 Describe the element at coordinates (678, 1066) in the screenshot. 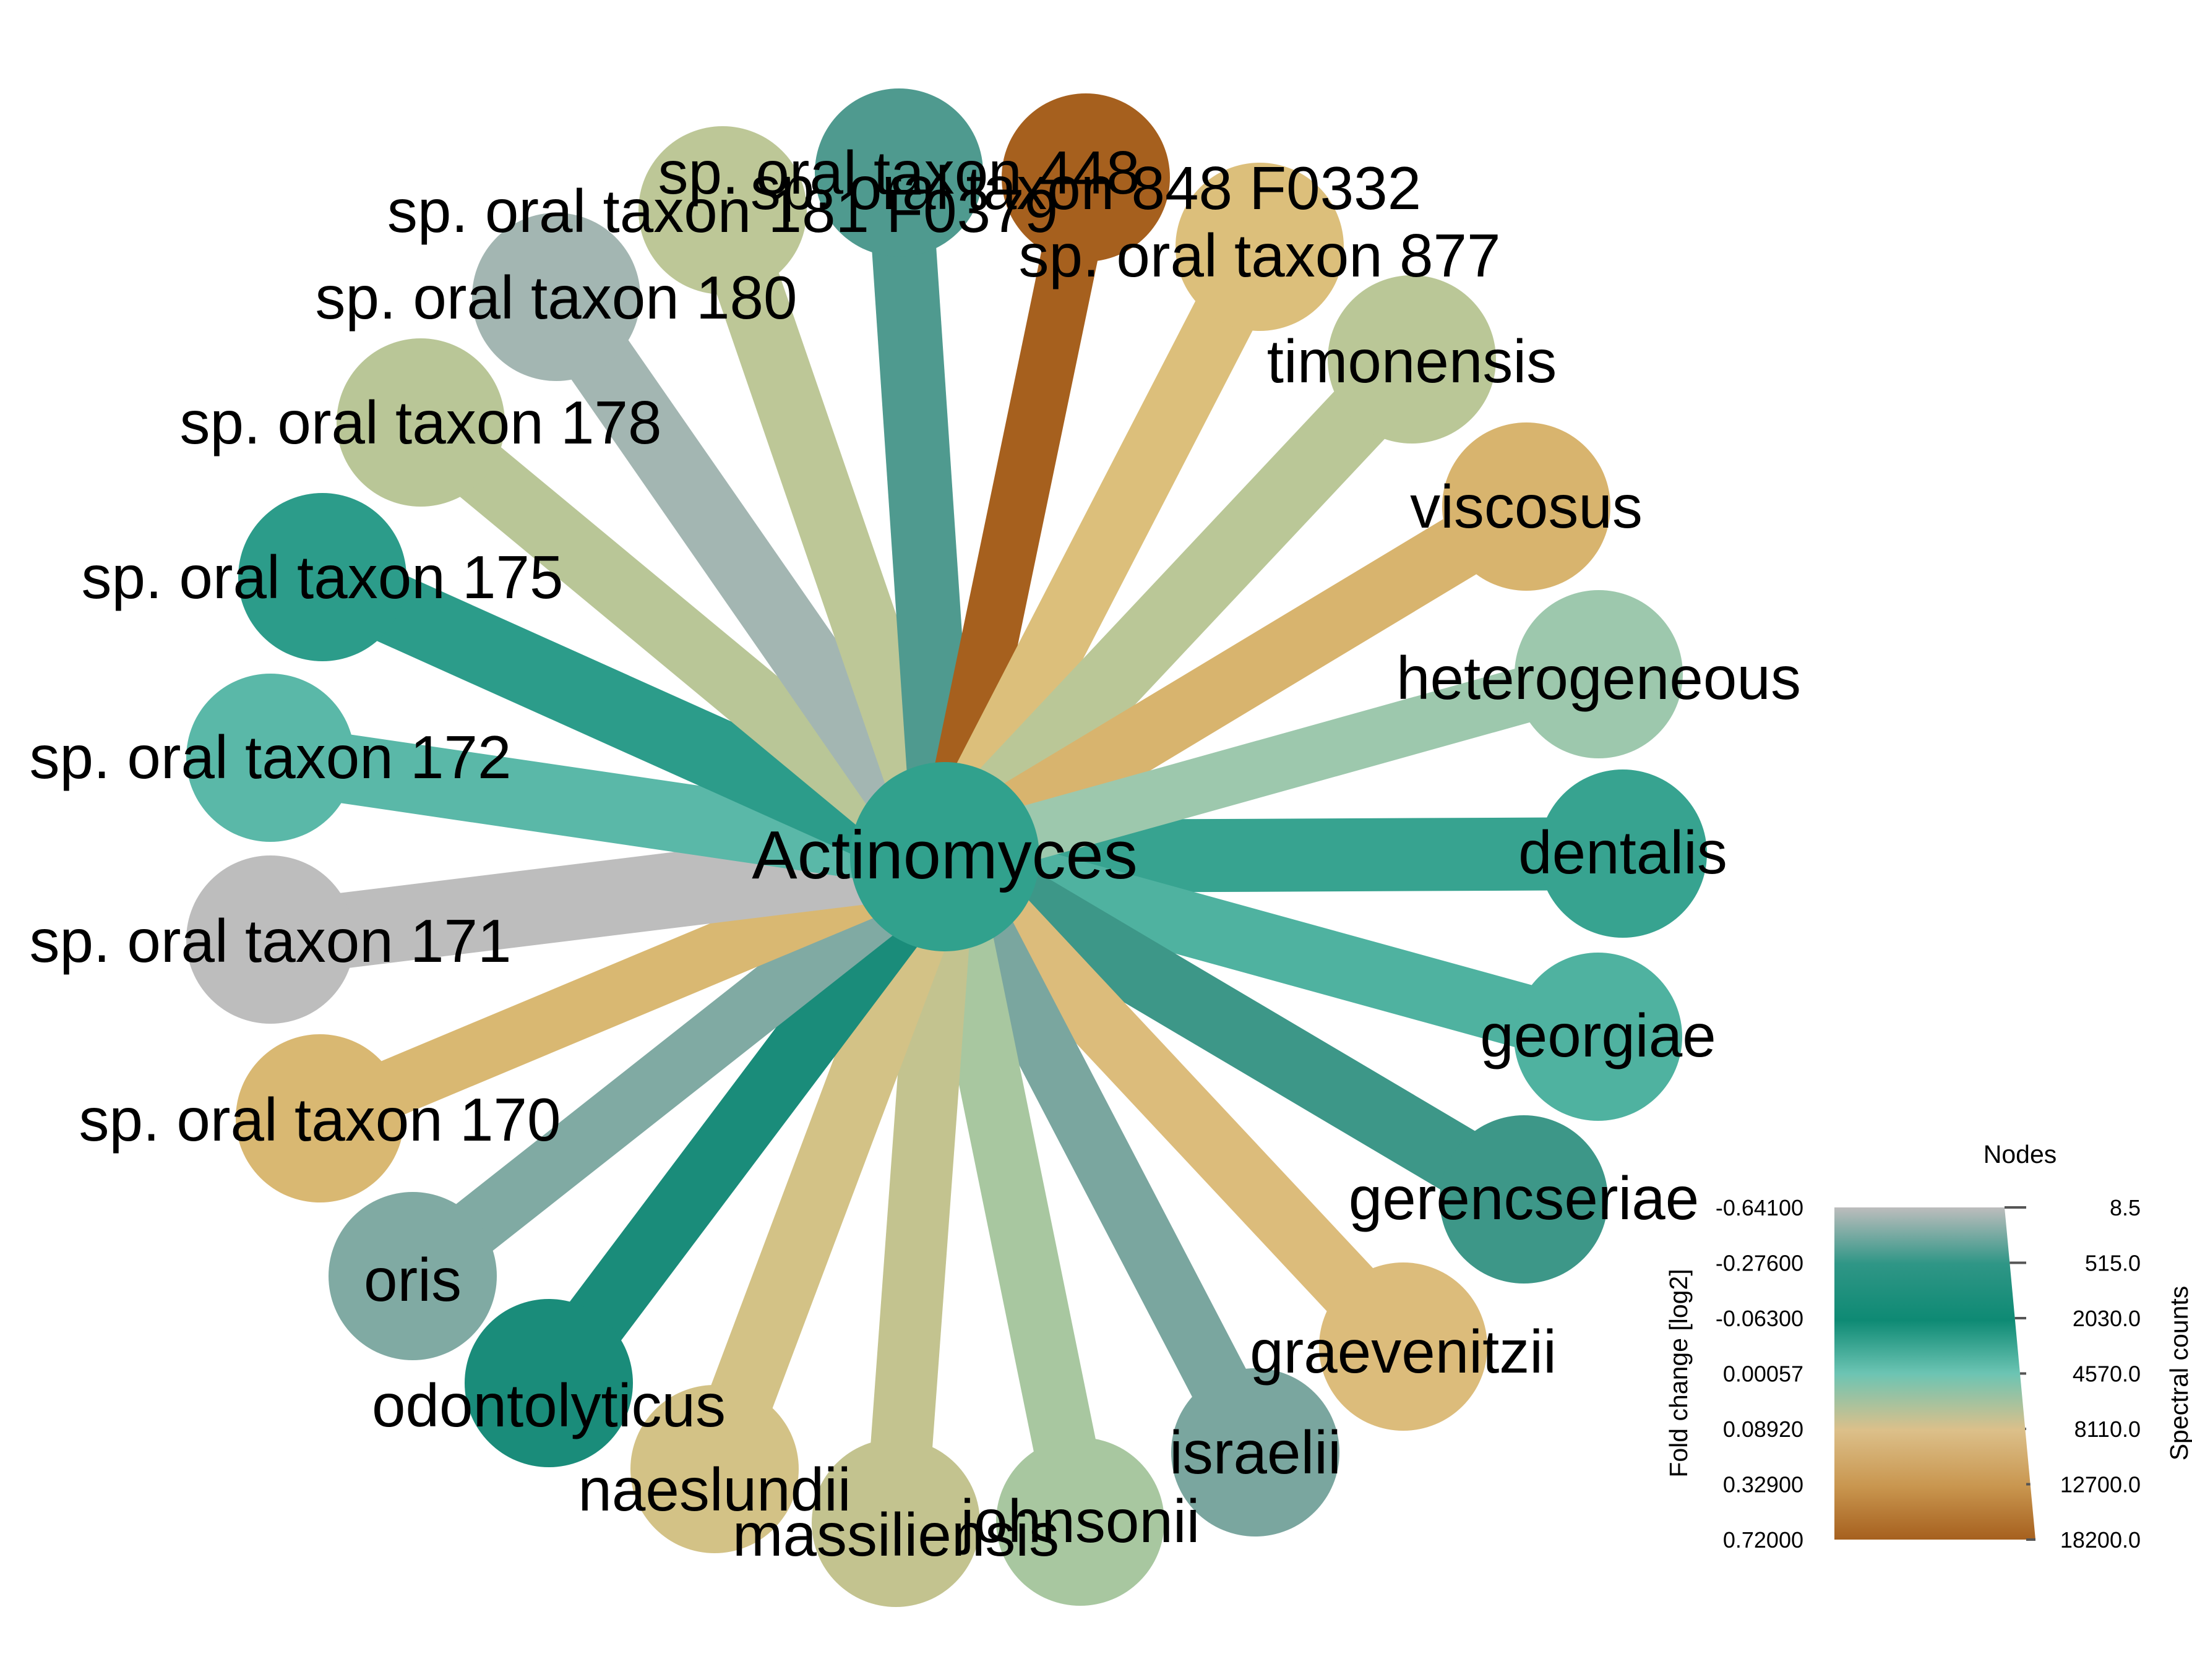

I see `edge-oris` at that location.